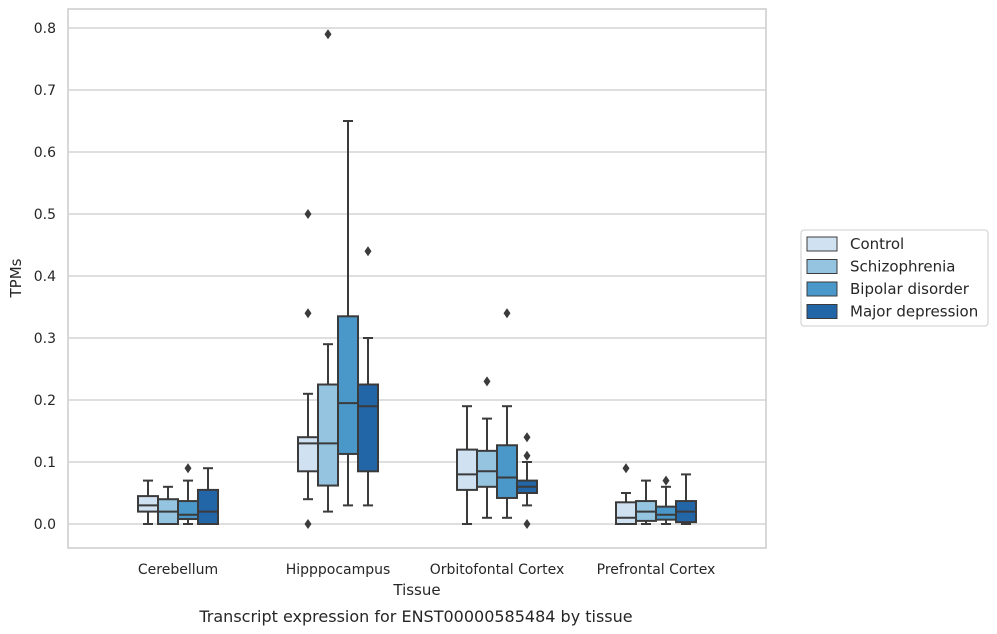 This screenshot has width=997, height=634. I want to click on box-control, so click(626, 494).